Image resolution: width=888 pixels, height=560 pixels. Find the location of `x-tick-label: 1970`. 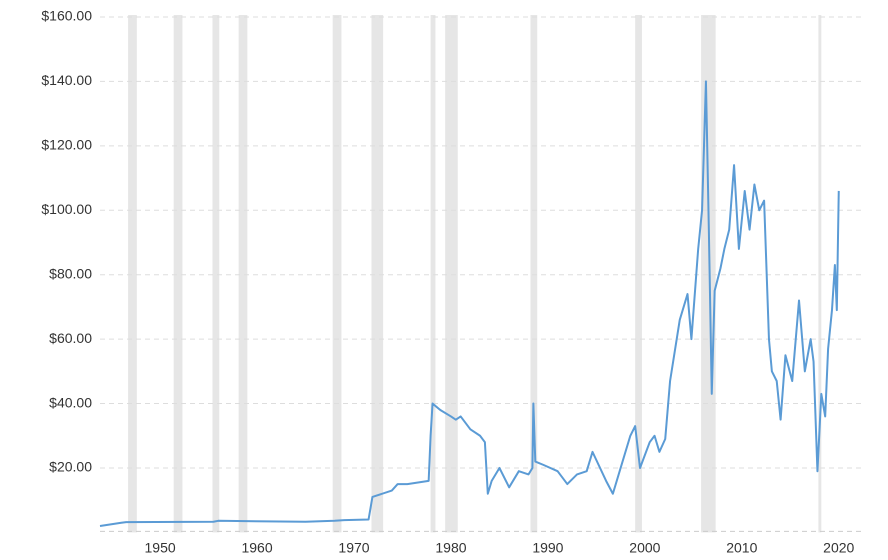

x-tick-label: 1970 is located at coordinates (353, 548).